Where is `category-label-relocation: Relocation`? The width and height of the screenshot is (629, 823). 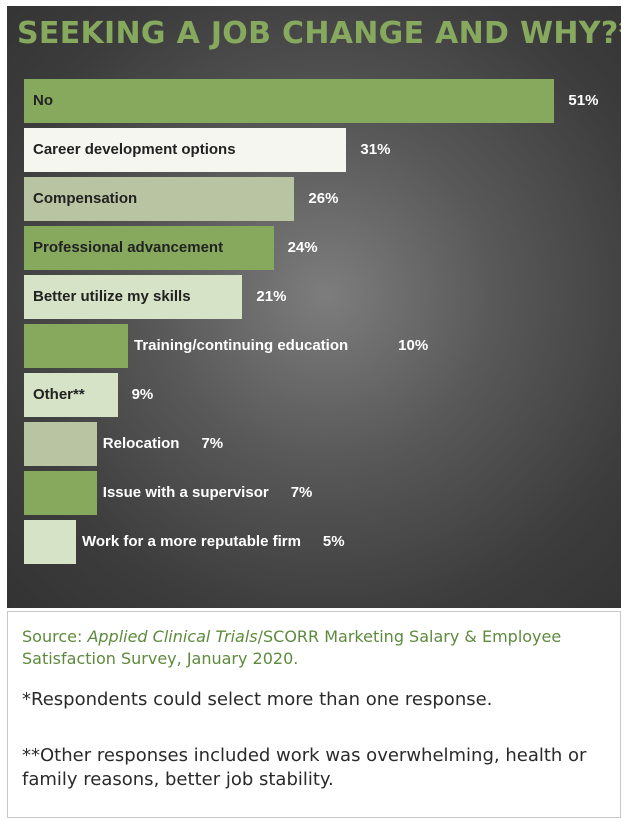 category-label-relocation: Relocation is located at coordinates (141, 443).